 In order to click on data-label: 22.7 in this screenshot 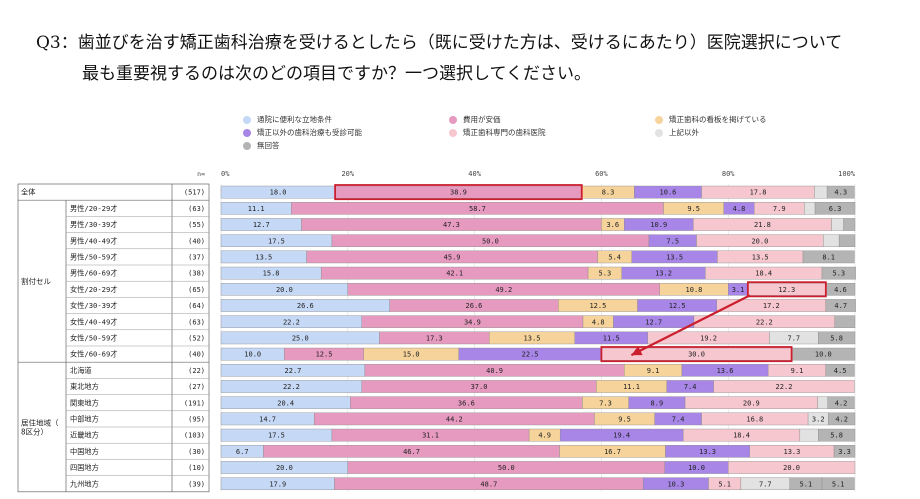, I will do `click(293, 371)`.